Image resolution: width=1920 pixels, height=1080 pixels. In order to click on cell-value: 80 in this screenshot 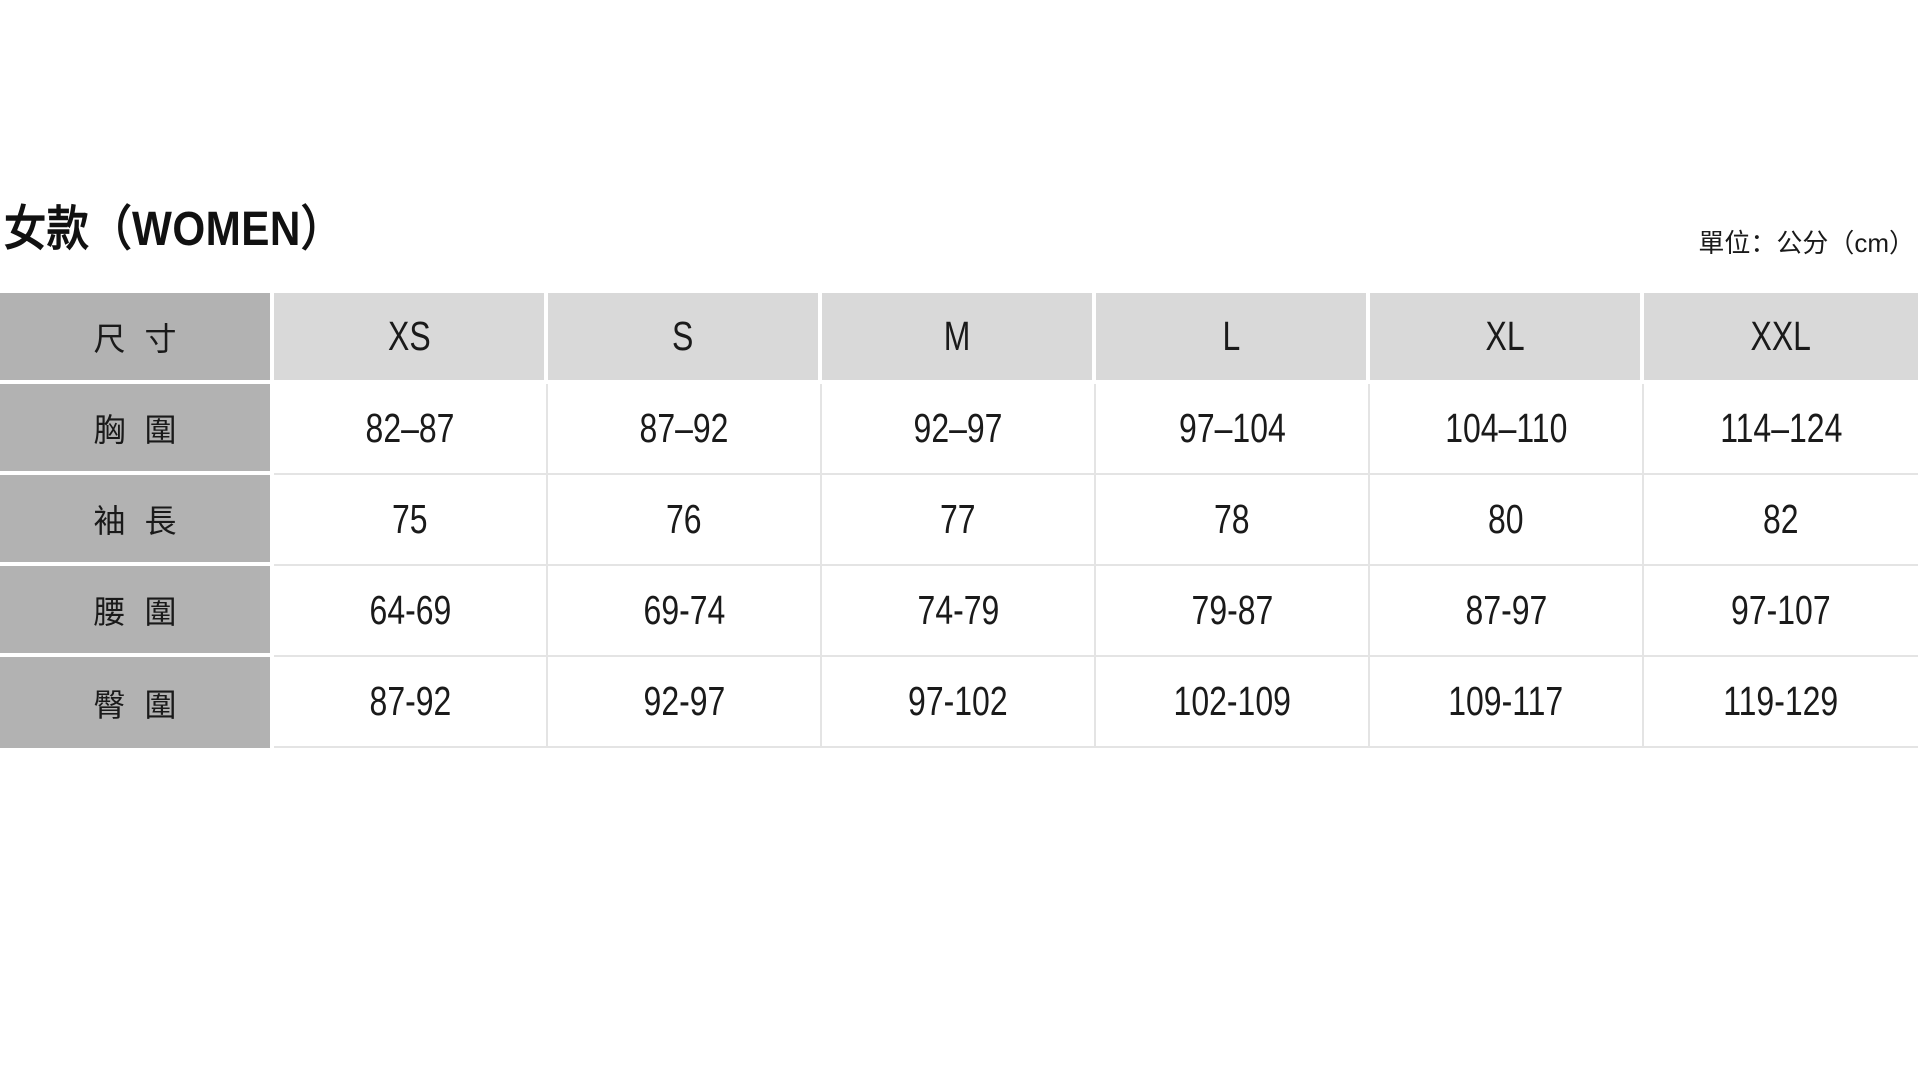, I will do `click(1506, 519)`.